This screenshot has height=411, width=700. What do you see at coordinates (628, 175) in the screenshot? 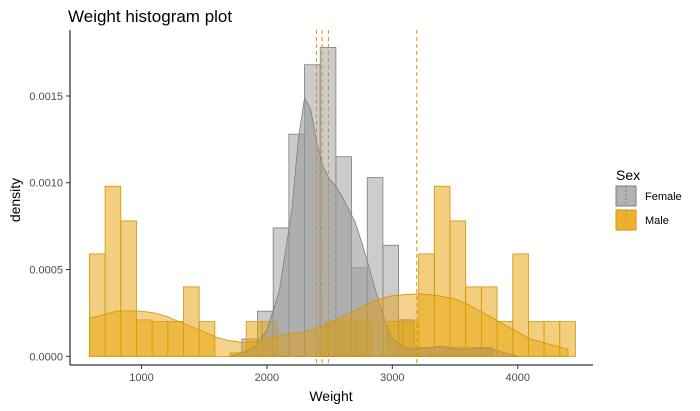
I see `legend-title: Sex` at bounding box center [628, 175].